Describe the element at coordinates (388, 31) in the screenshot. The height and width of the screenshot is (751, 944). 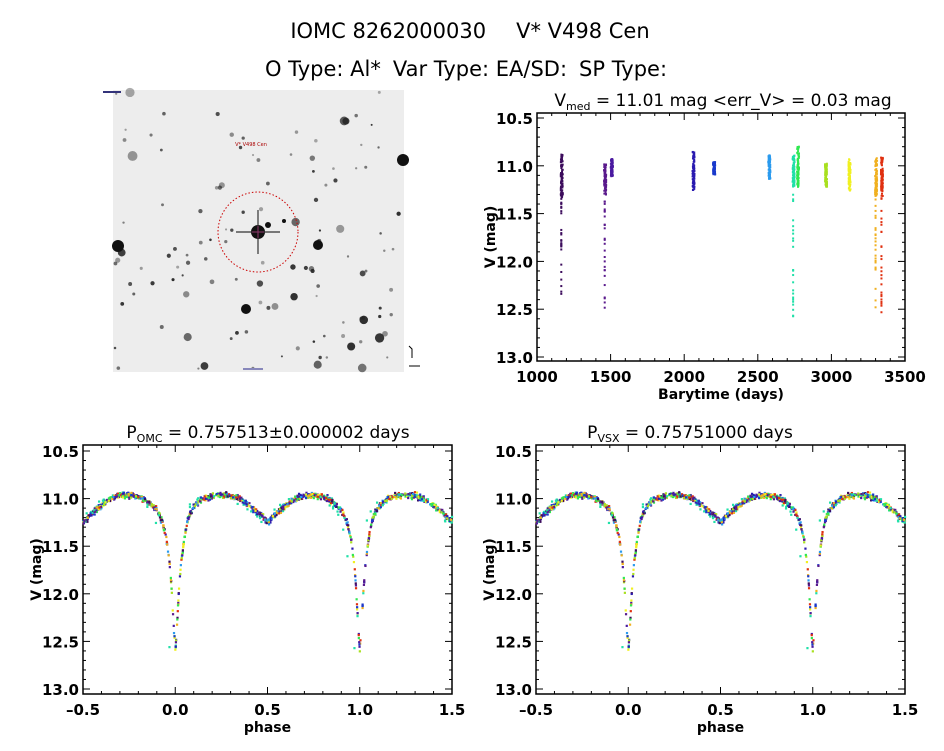
I see `object-id: IOMC 8262000030` at that location.